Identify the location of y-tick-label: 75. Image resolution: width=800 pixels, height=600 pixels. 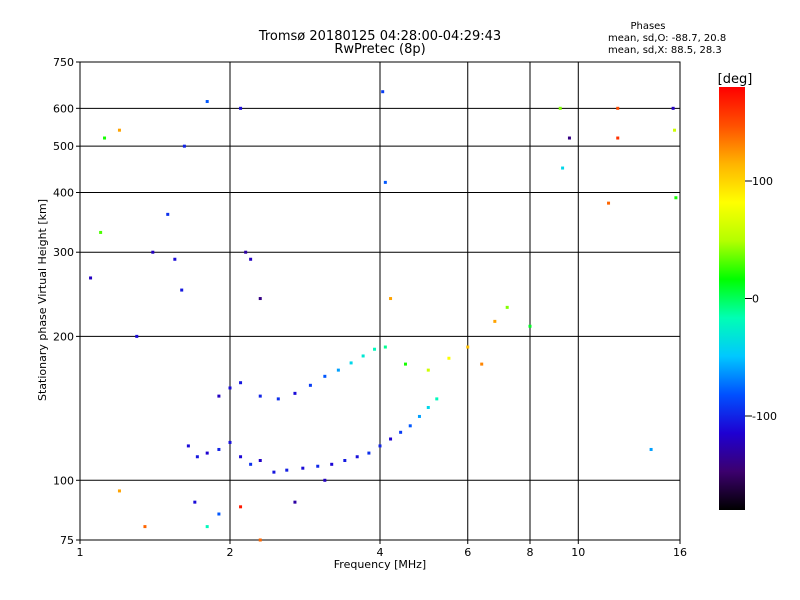
(67, 540).